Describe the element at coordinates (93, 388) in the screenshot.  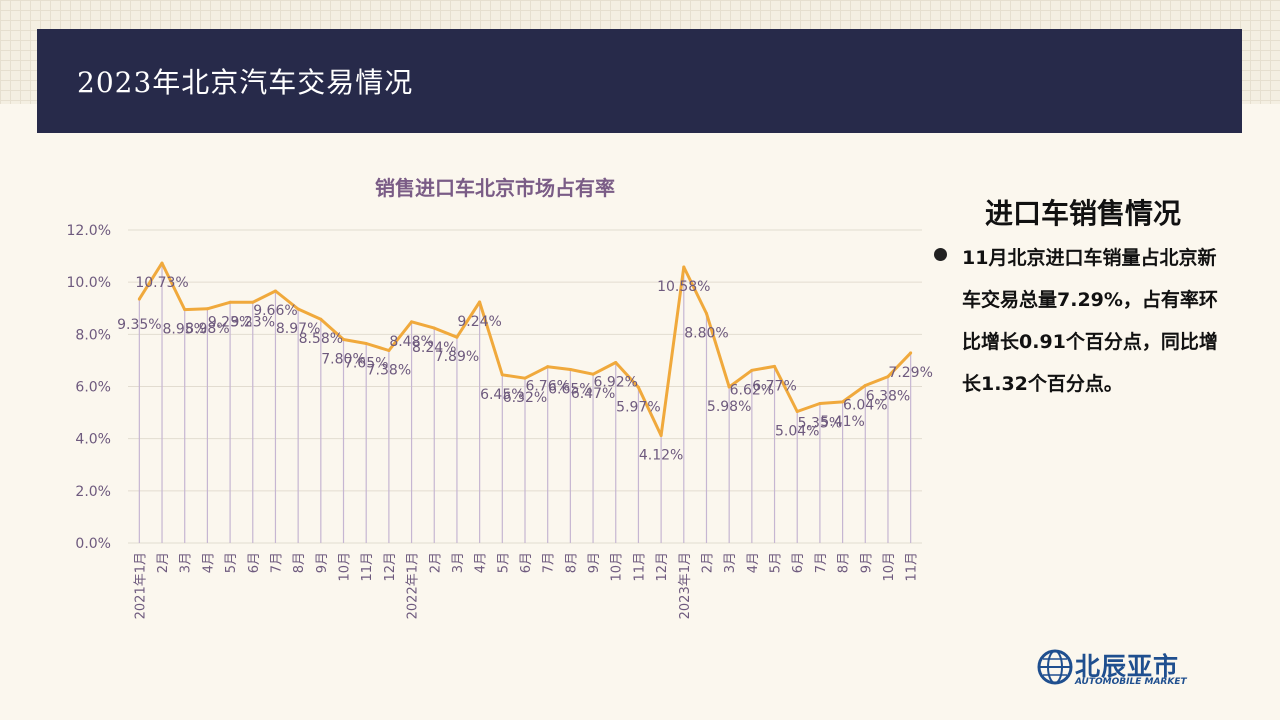
I see `y-tick-label: 6.0%` at that location.